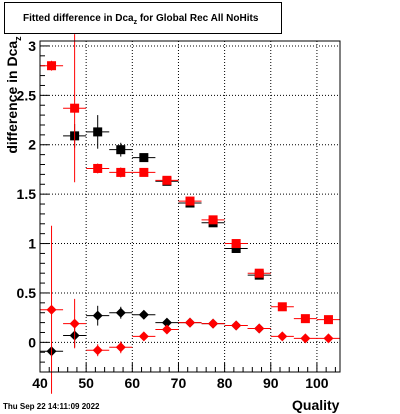  I want to click on y-axis-label: difference in Dcaz, so click(13, 95).